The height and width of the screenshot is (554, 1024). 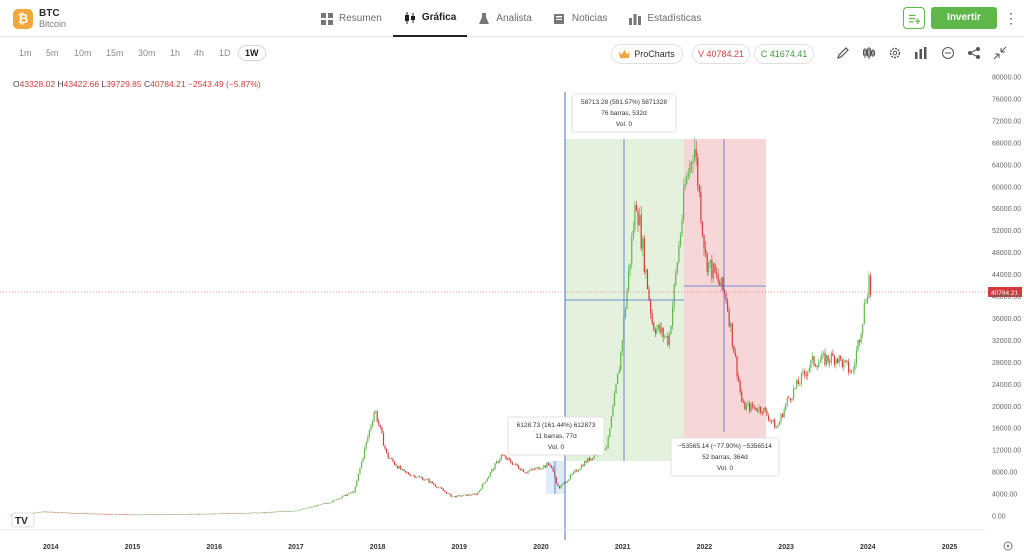 What do you see at coordinates (1005, 292) in the screenshot?
I see `current-price-tag` at bounding box center [1005, 292].